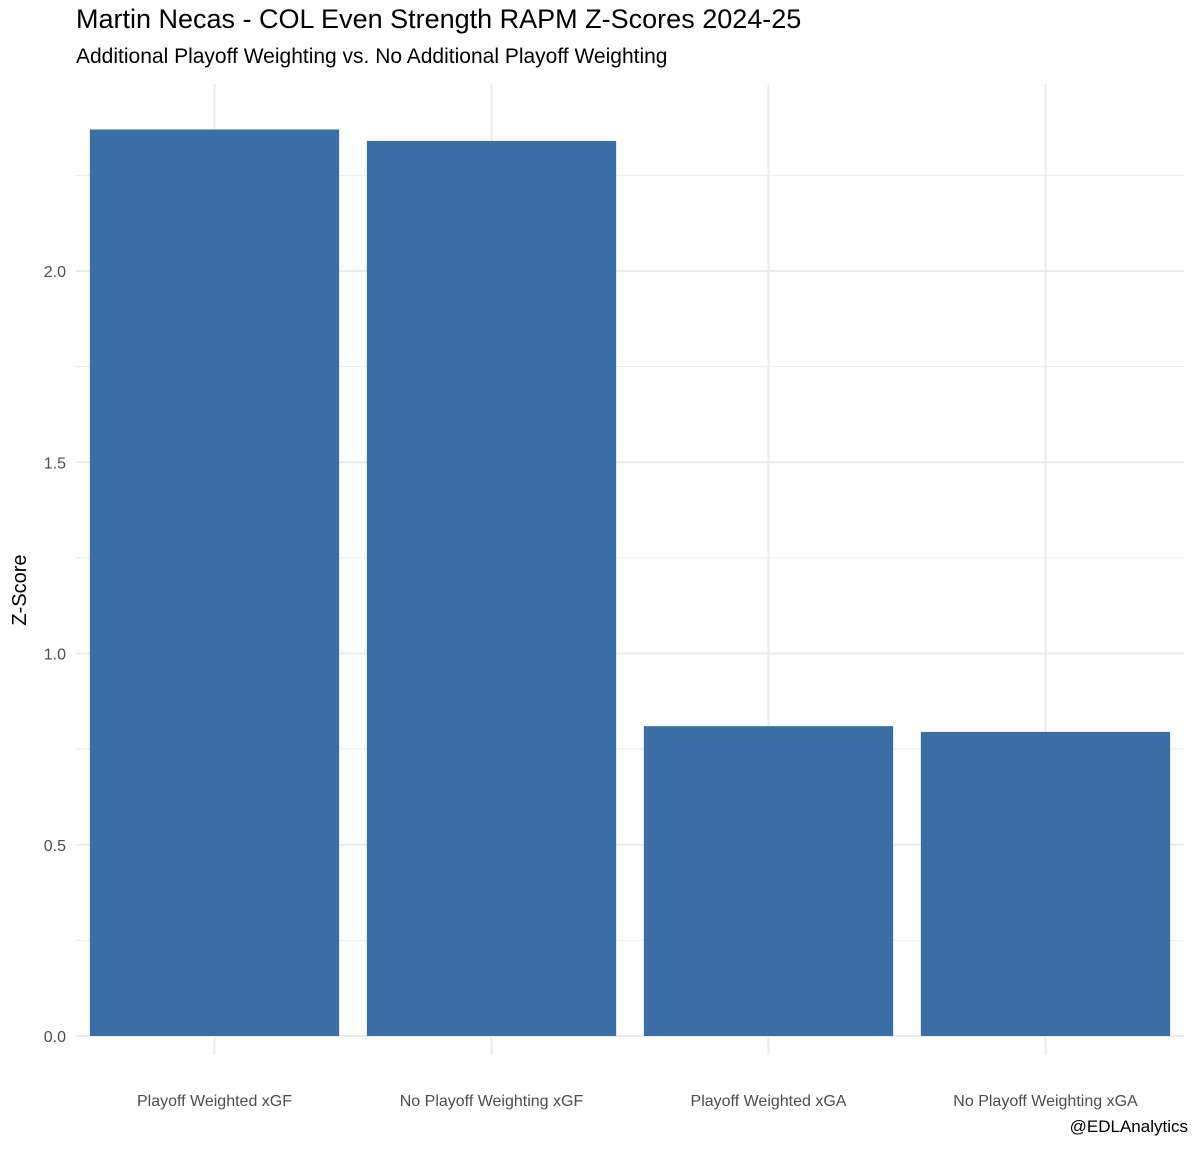 Image resolution: width=1200 pixels, height=1150 pixels. What do you see at coordinates (1045, 1101) in the screenshot?
I see `x-tick-label: No Playoff Weighting xGA` at bounding box center [1045, 1101].